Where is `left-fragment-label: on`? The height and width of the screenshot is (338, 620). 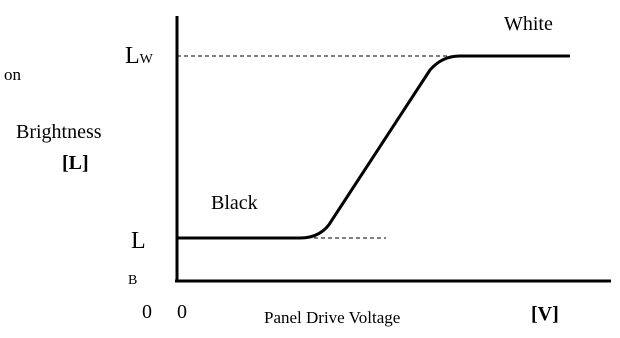 left-fragment-label: on is located at coordinates (12, 74).